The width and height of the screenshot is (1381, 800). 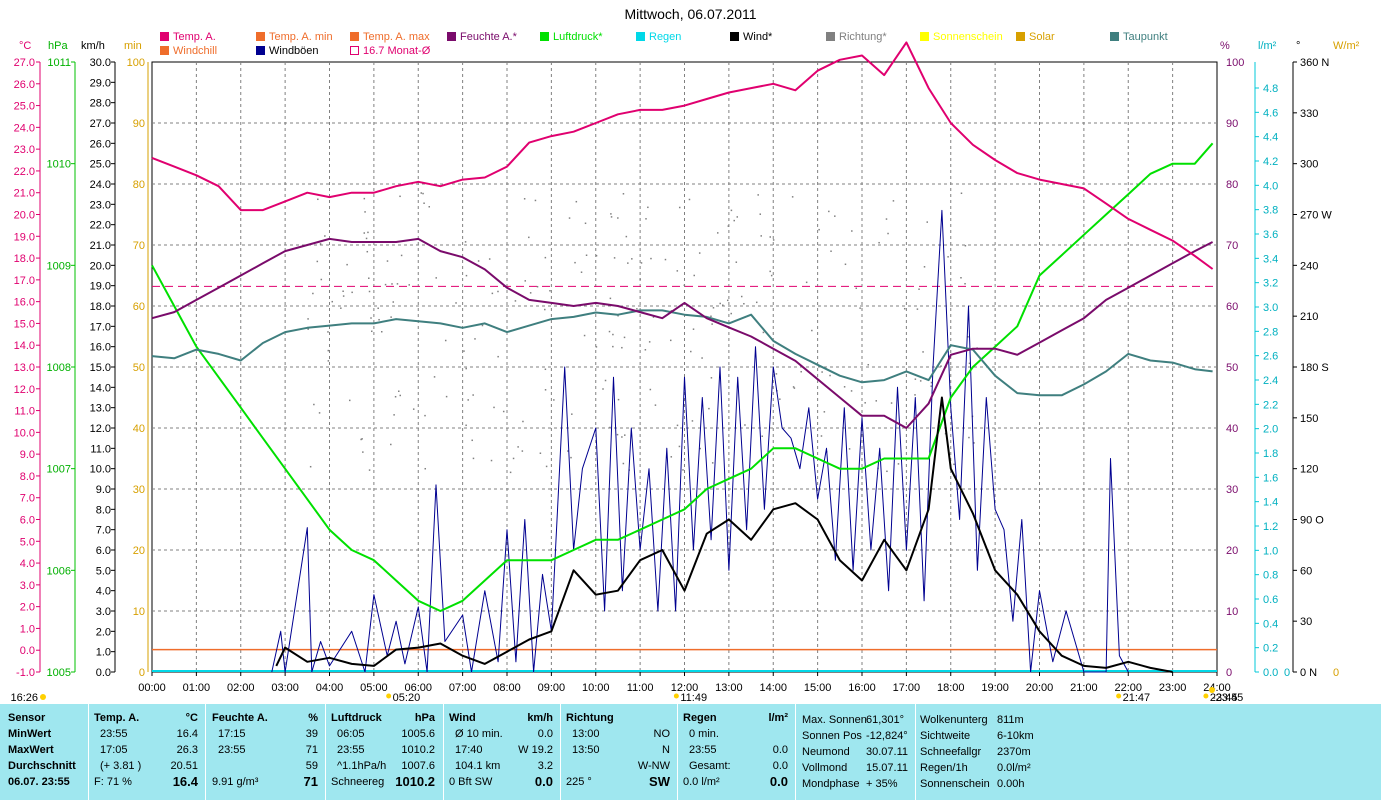 What do you see at coordinates (579, 782) in the screenshot?
I see `richtung-cell-label: 225 °` at bounding box center [579, 782].